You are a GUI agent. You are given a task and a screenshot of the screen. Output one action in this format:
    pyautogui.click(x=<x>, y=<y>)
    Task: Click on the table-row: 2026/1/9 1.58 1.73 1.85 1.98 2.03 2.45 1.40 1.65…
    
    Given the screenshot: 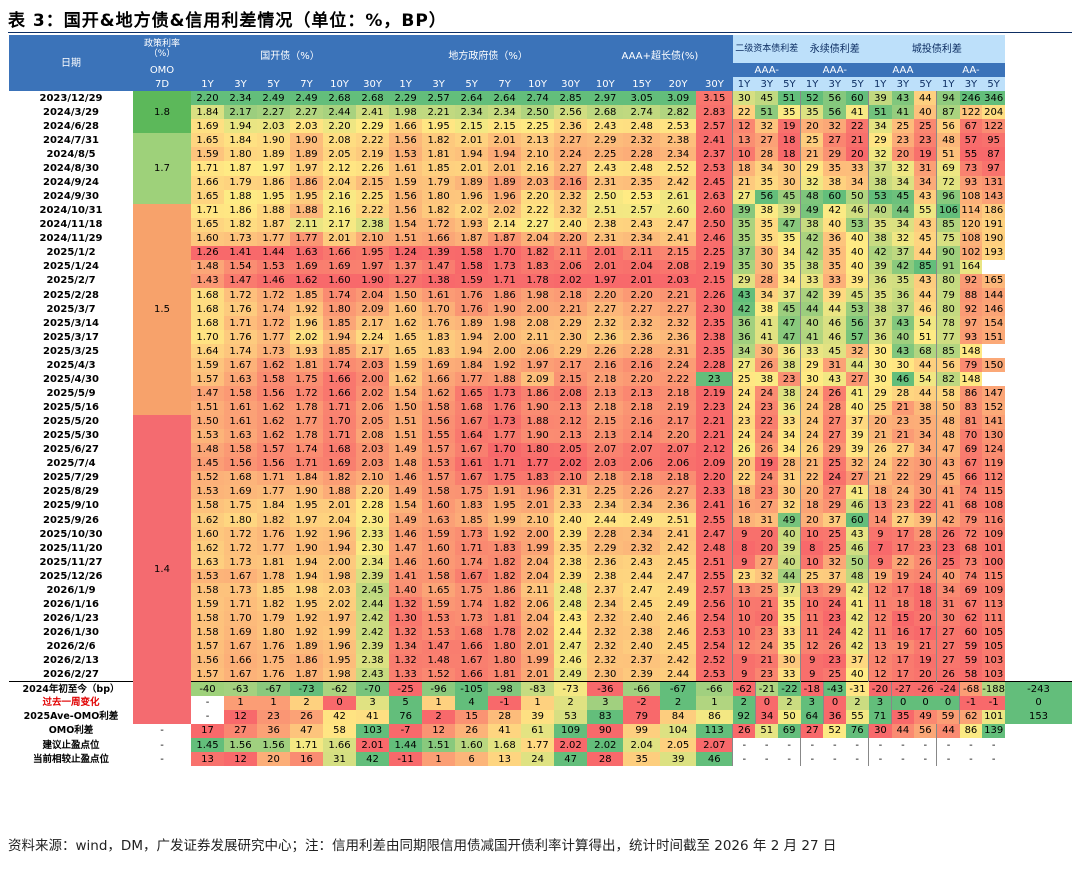 What is the action you would take?
    pyautogui.click(x=540, y=590)
    